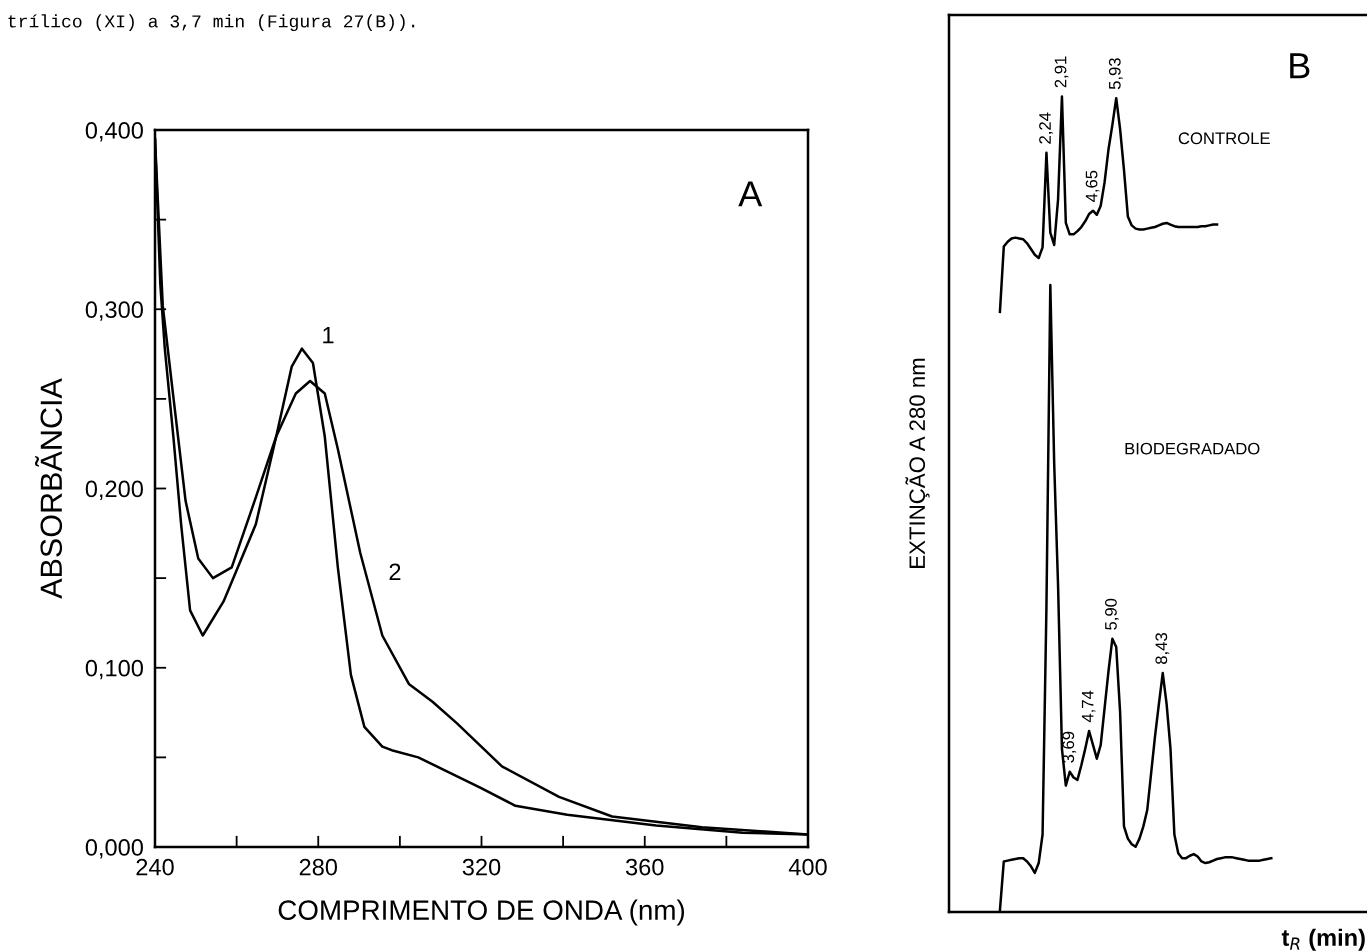 The image size is (1367, 952). What do you see at coordinates (1224, 138) in the screenshot?
I see `annotation: CONTROLE` at bounding box center [1224, 138].